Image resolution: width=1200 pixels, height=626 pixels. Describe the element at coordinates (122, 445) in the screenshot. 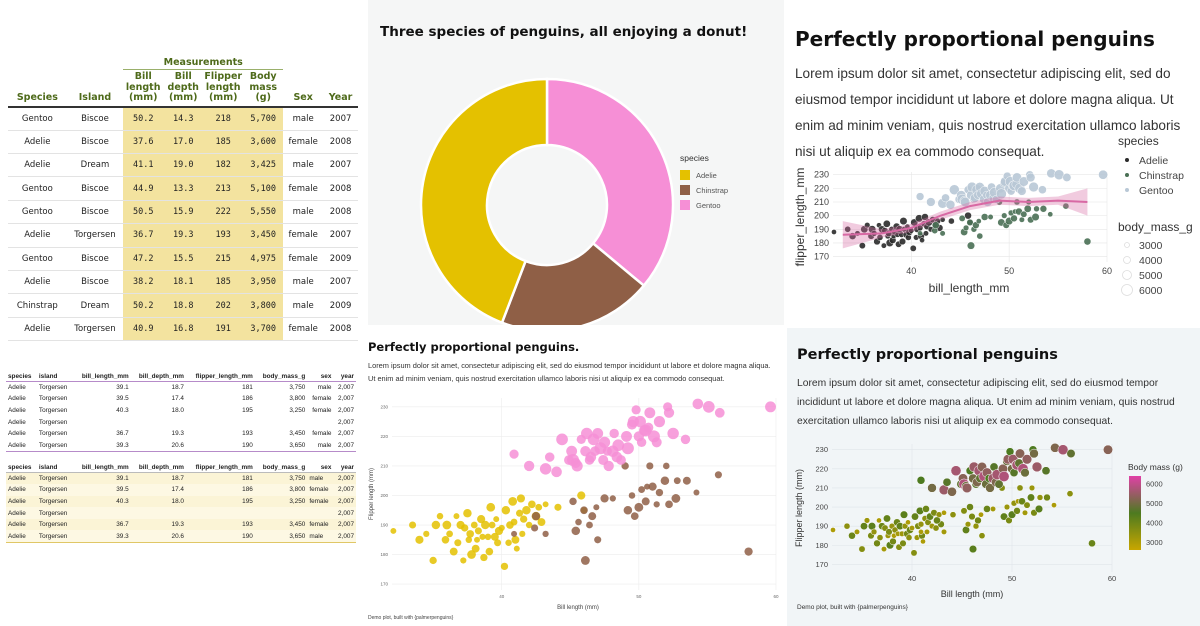

I see `small-table-cell: 39.3` at that location.